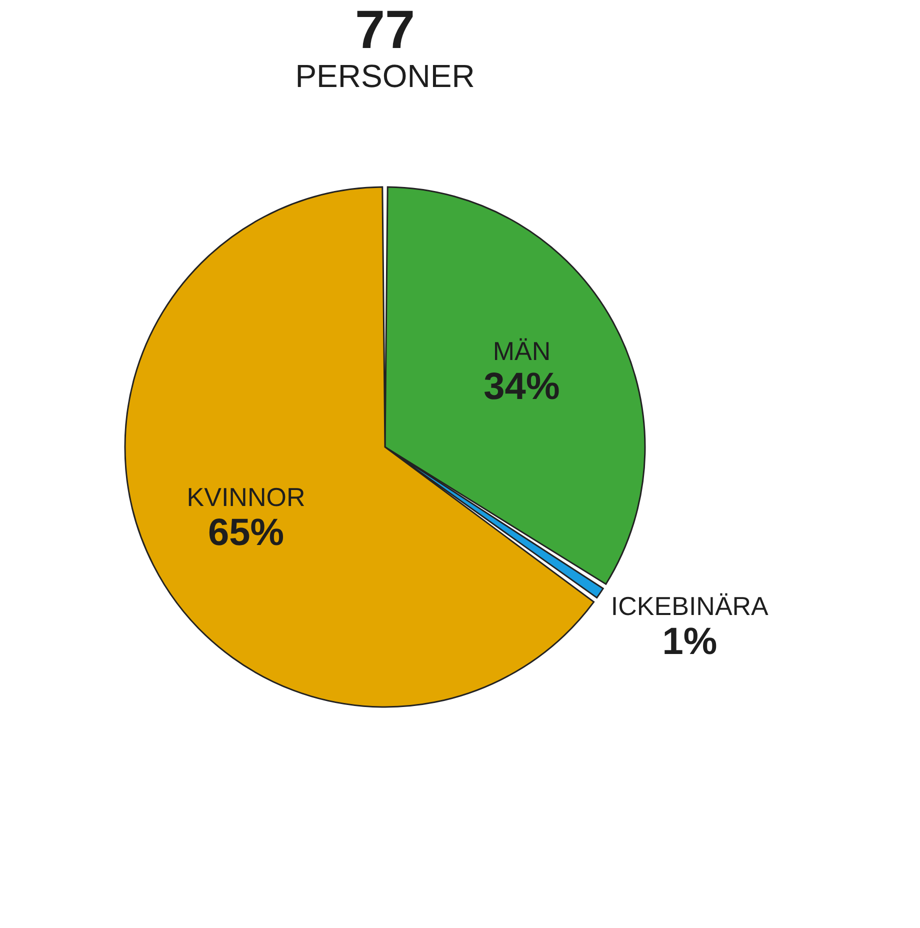 The image size is (920, 928). Describe the element at coordinates (690, 605) in the screenshot. I see `slice-label: ICKEBINÄRA` at that location.